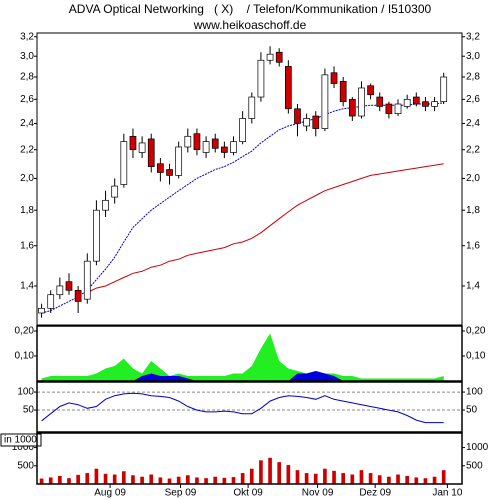 This screenshot has height=500, width=500. What do you see at coordinates (318, 493) in the screenshot?
I see `x-tick-label: Nov 09` at bounding box center [318, 493].